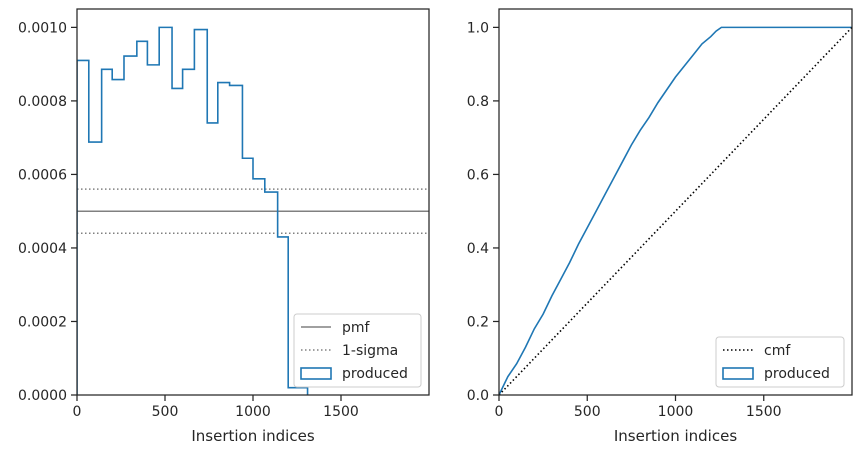  What do you see at coordinates (336, 328) in the screenshot?
I see `legend-item-pmf: pmf` at bounding box center [336, 328].